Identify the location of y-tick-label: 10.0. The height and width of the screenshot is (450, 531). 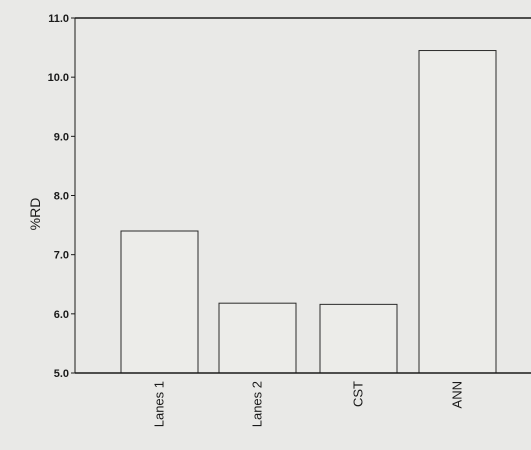
(58, 78).